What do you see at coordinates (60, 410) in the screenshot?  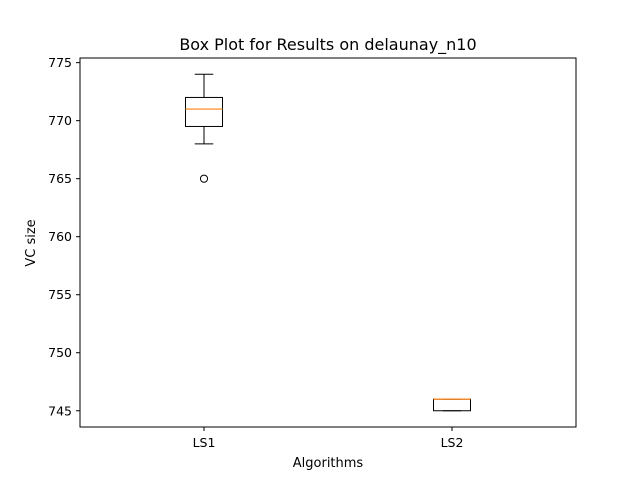 I see `y-tick-label: 745` at bounding box center [60, 410].